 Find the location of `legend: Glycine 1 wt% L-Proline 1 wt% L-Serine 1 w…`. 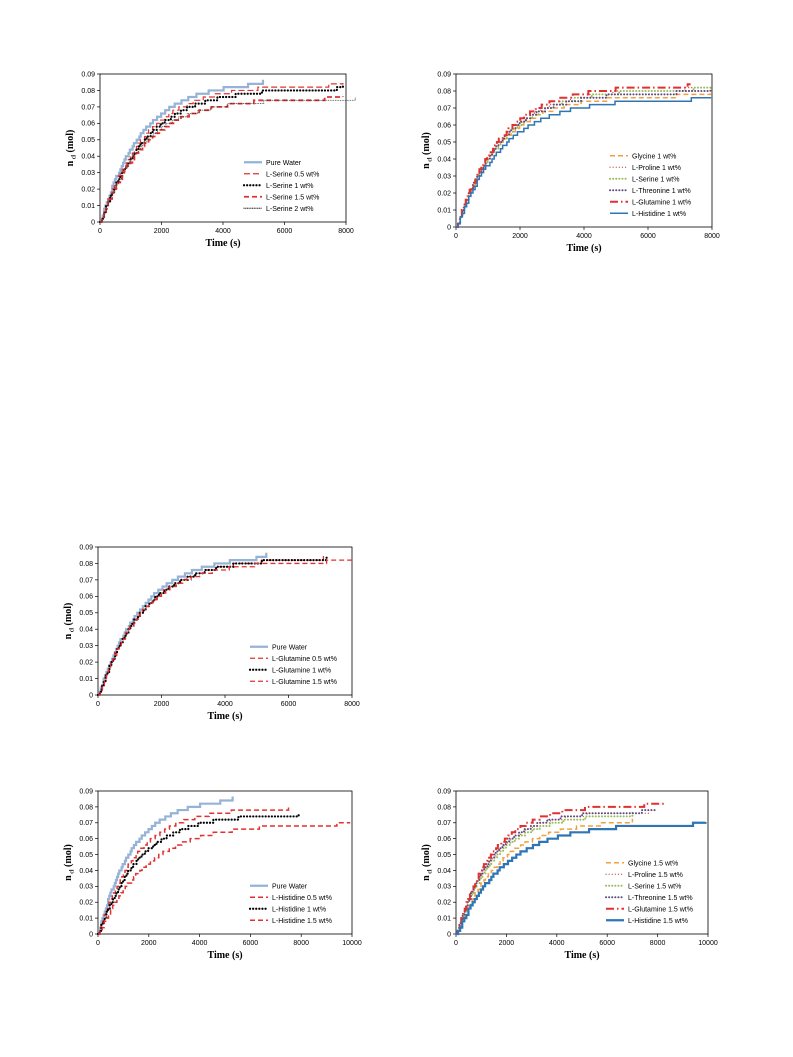

legend: Glycine 1 wt% L-Proline 1 wt% L-Serine 1 w… is located at coordinates (650, 185).